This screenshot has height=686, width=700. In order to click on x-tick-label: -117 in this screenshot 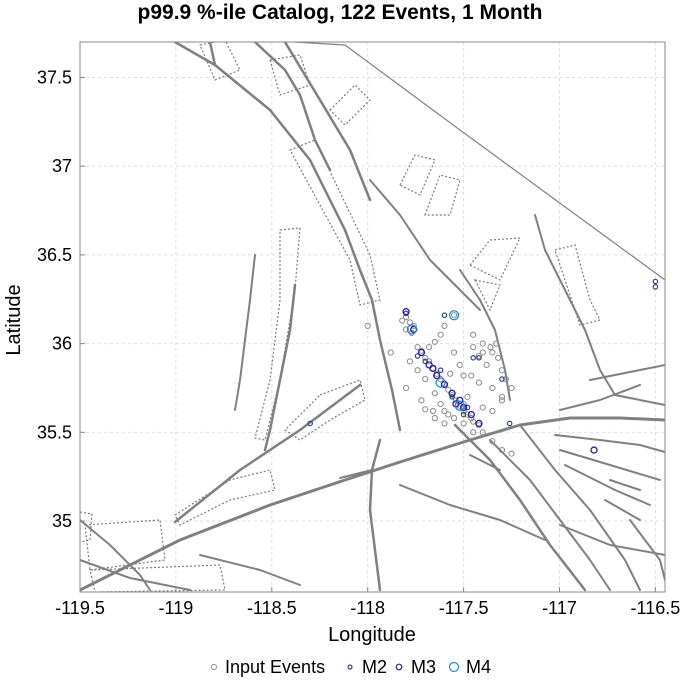, I will do `click(559, 608)`.